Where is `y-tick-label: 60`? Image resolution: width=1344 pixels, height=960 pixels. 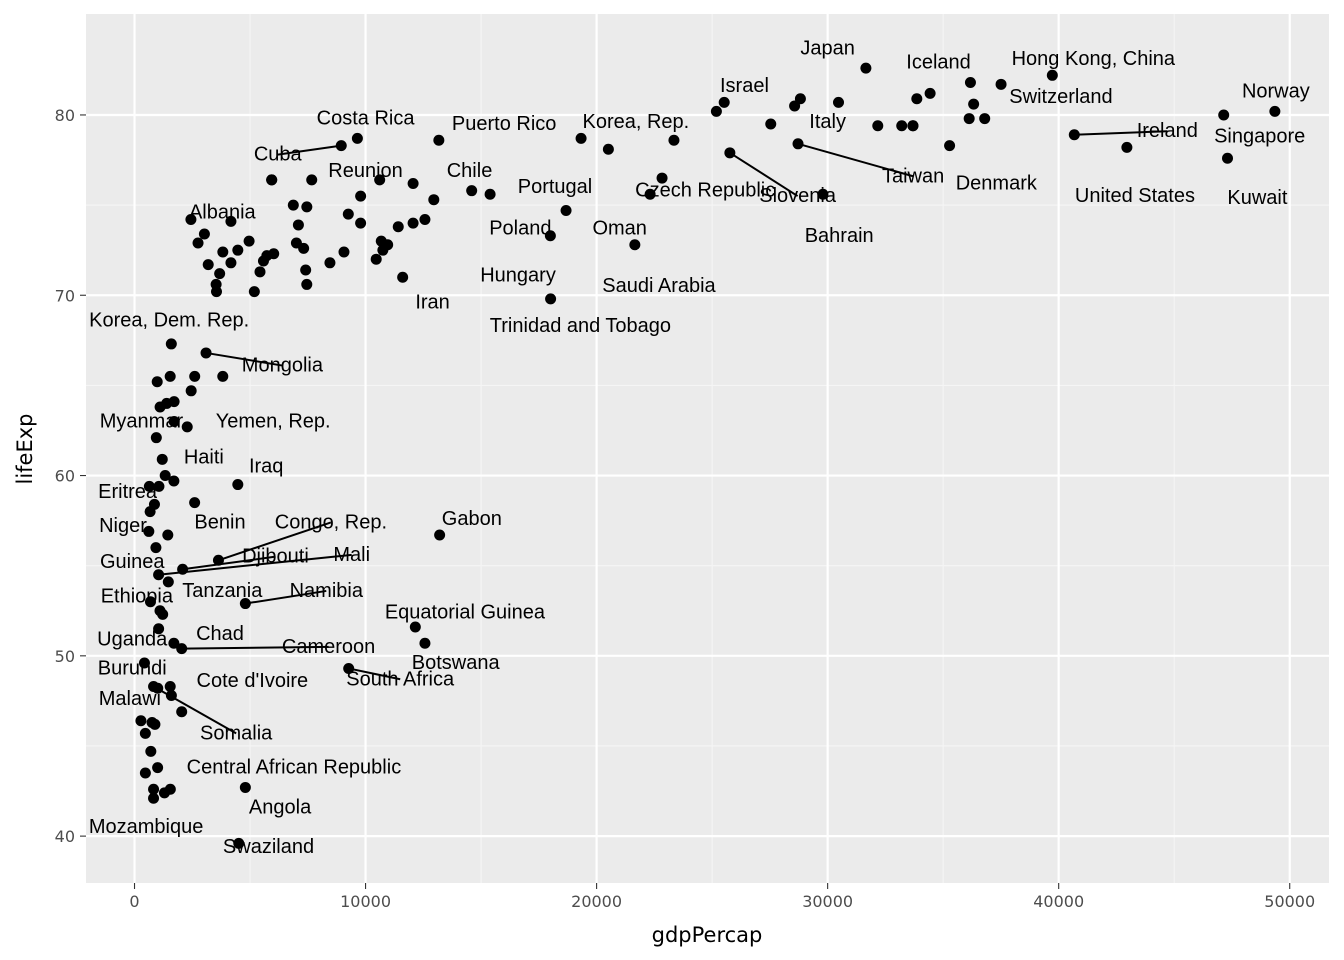 y-tick-label: 60 is located at coordinates (65, 476).